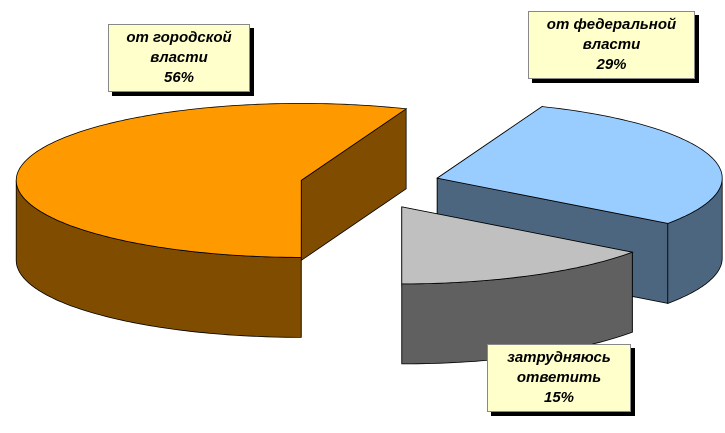 This screenshot has width=725, height=433. I want to click on slice-label: от федеральной власти, so click(611, 34).